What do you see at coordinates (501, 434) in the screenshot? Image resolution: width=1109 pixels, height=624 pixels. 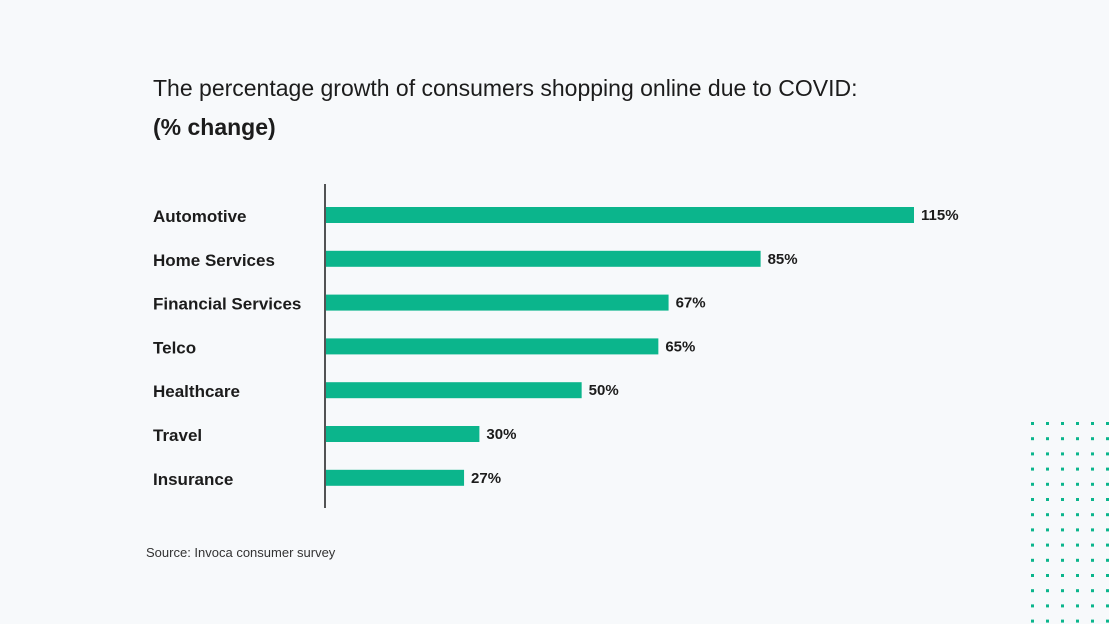 I see `value-label: 30%` at bounding box center [501, 434].